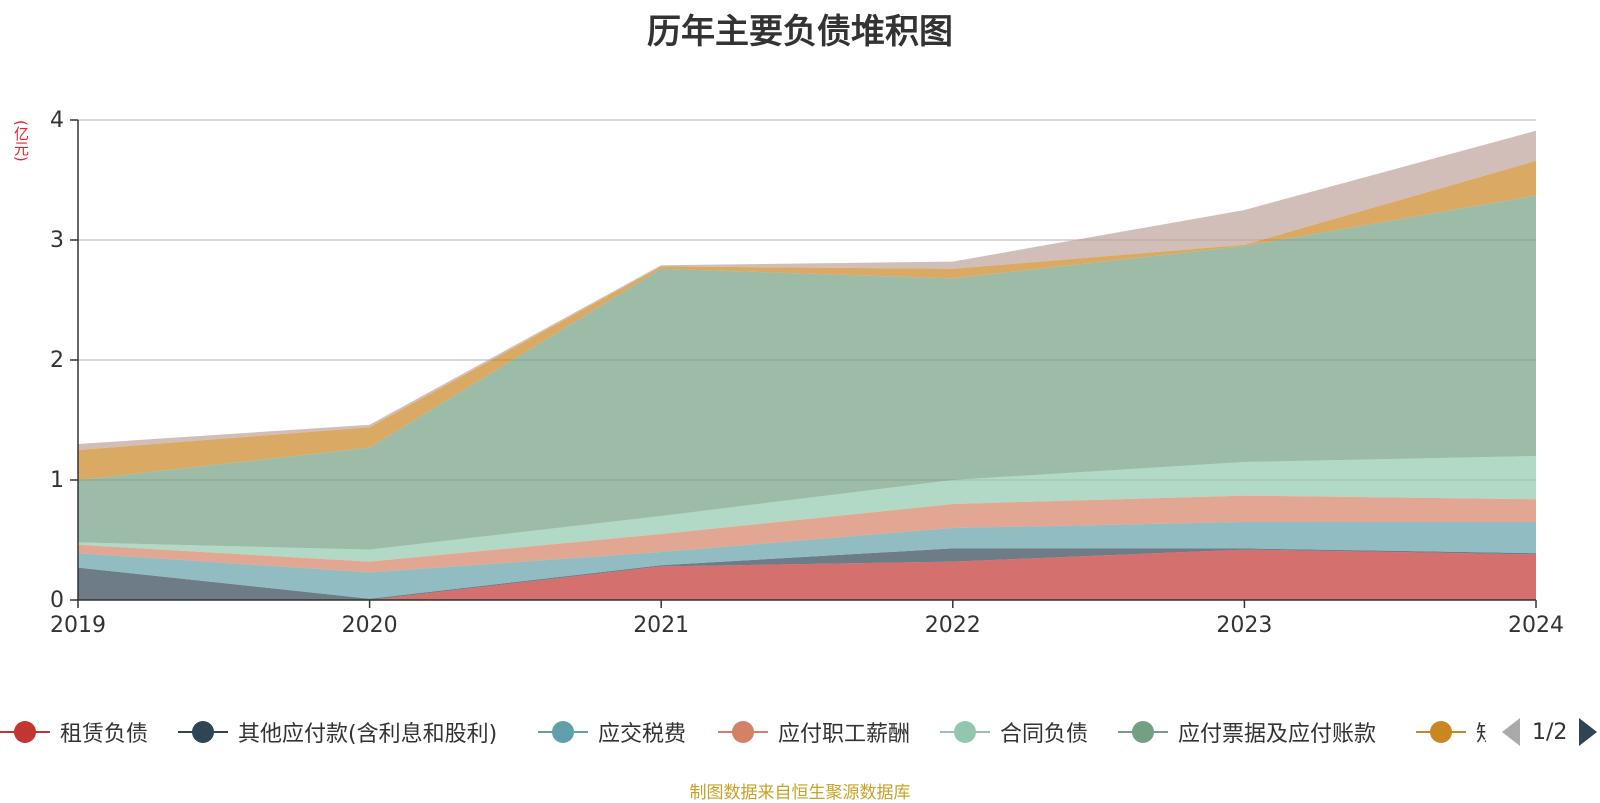 The image size is (1600, 803). I want to click on x-tick-label: 2021, so click(661, 625).